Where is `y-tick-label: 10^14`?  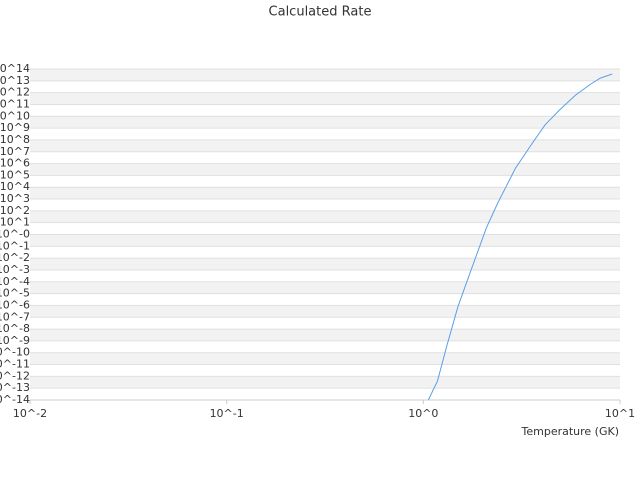
y-tick-label: 10^14 is located at coordinates (15, 68).